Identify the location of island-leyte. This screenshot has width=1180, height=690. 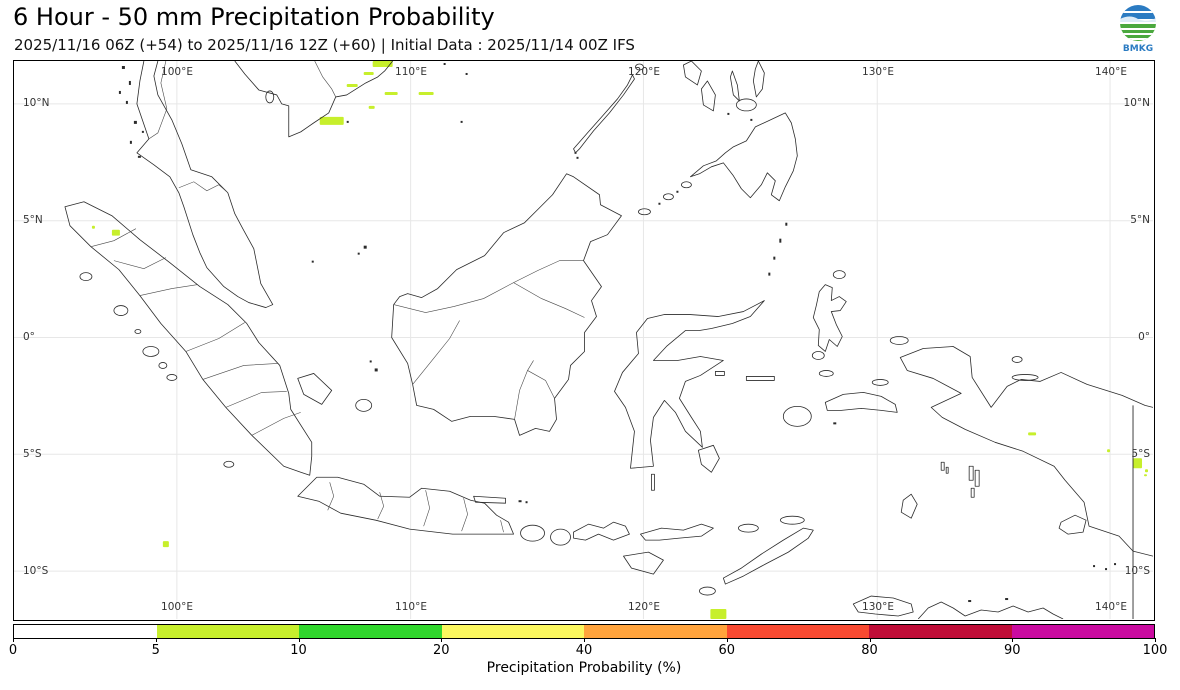
(758, 79).